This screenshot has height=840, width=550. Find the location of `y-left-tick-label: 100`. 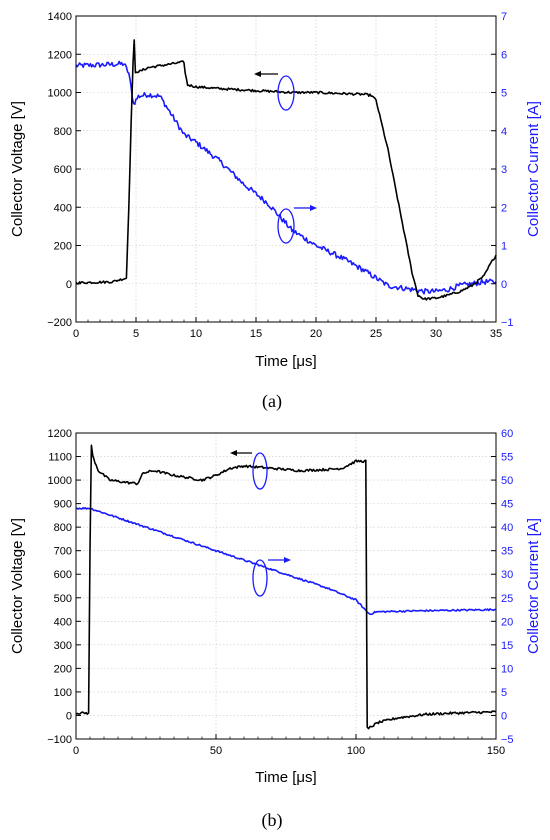

y-left-tick-label: 100 is located at coordinates (63, 693).